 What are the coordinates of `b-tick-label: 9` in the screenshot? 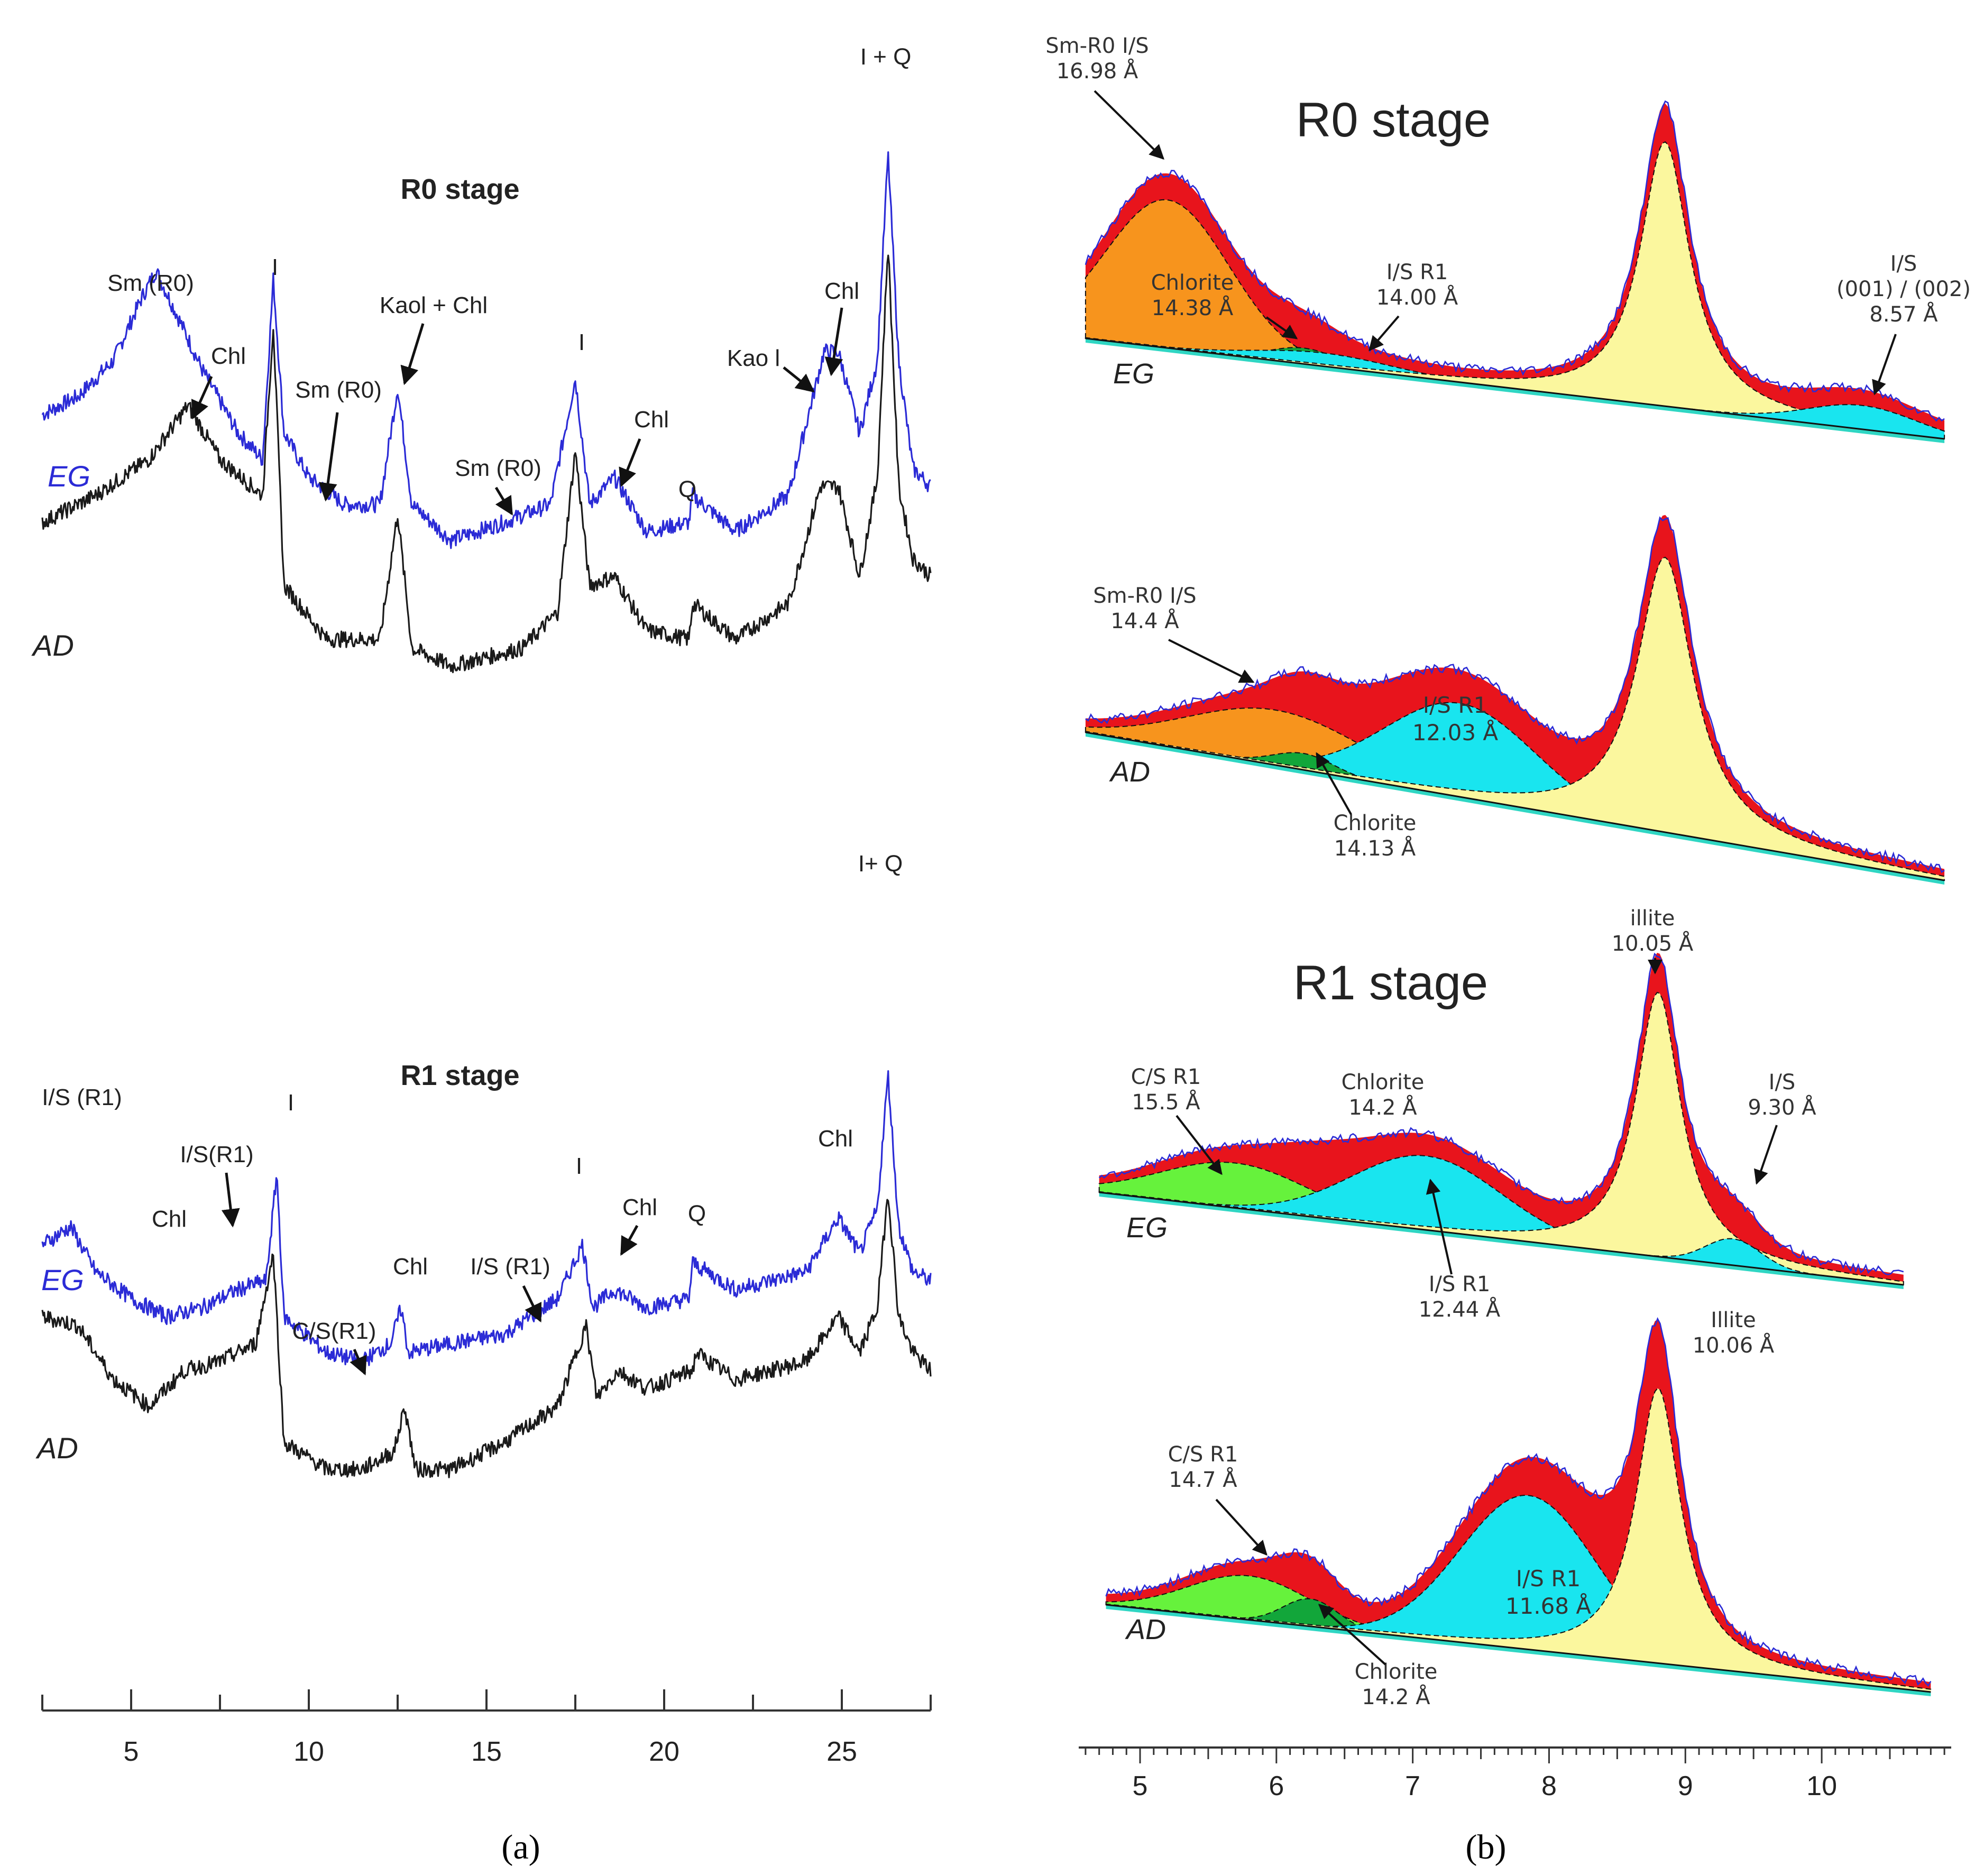 It's located at (1685, 1786).